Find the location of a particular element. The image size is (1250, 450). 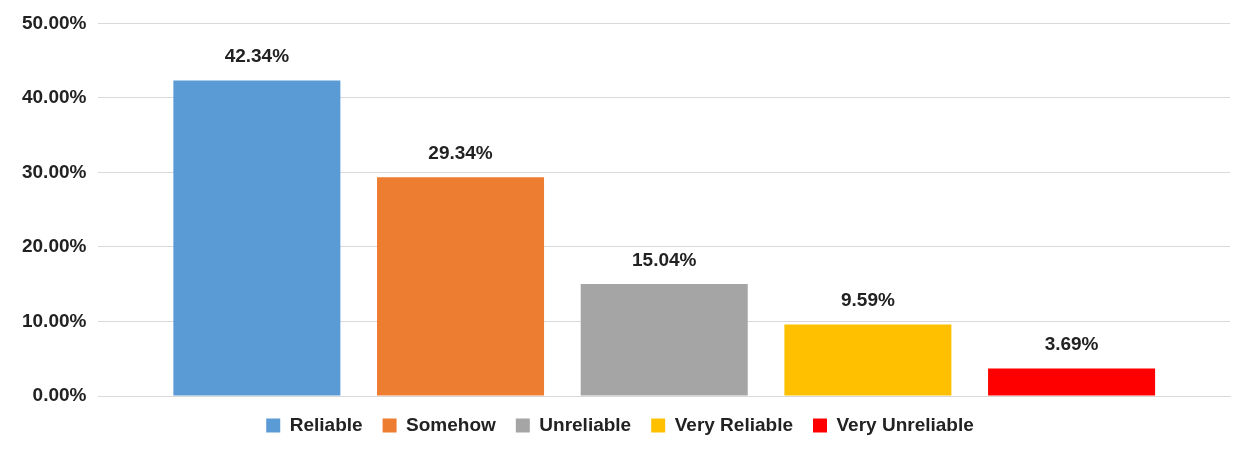

legend-label: Reliable is located at coordinates (326, 424).